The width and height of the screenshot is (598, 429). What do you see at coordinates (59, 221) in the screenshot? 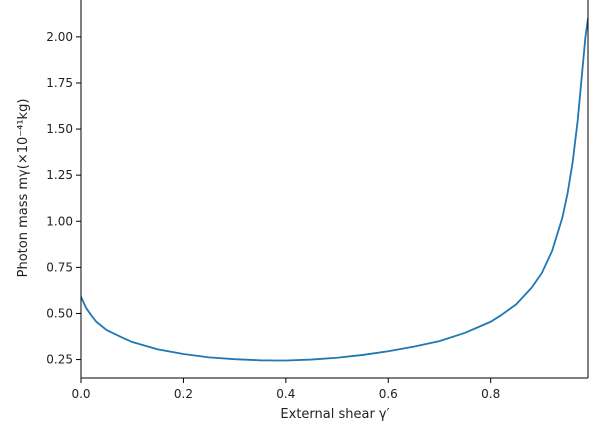
I see `y-tick-label: 1.00` at bounding box center [59, 221].